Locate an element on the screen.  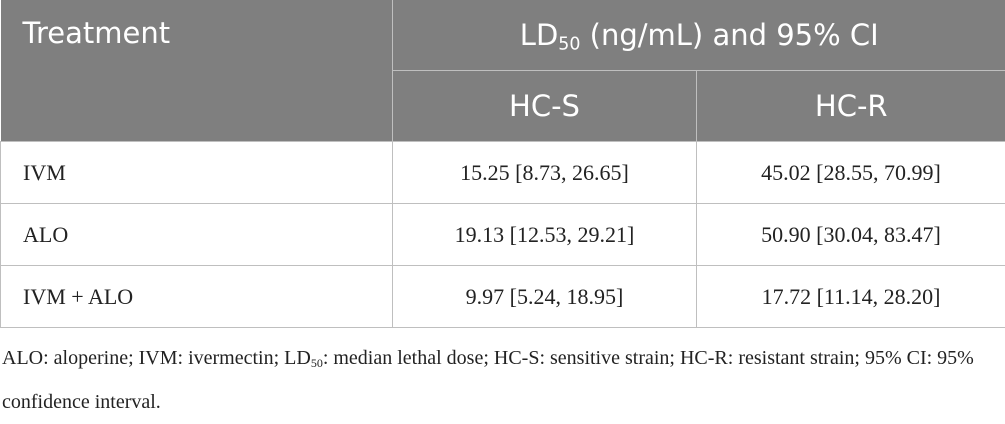
row-label: IVM is located at coordinates (197, 173).